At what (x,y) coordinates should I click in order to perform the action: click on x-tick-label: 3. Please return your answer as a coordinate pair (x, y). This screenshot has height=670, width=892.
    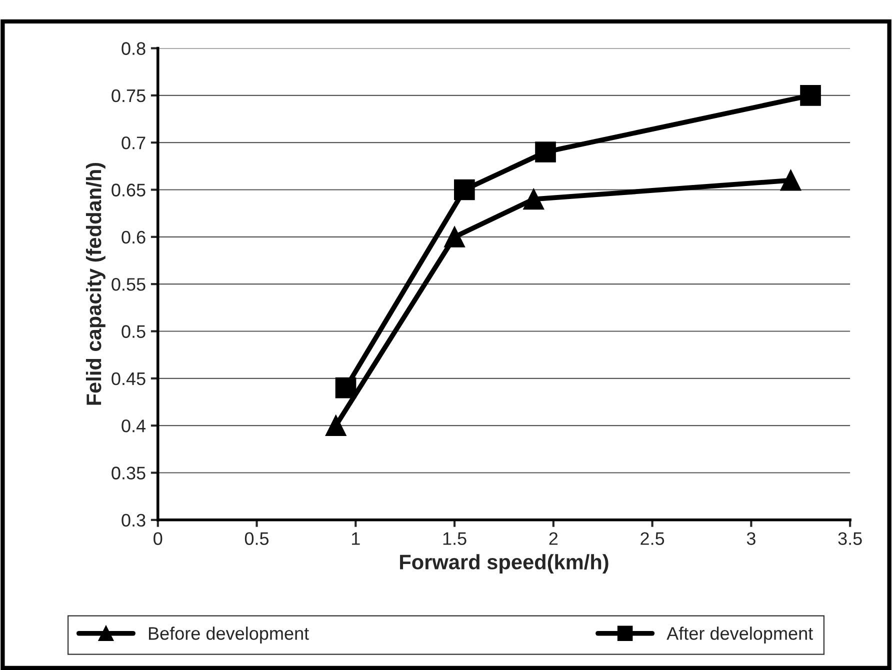
    Looking at the image, I should click on (751, 538).